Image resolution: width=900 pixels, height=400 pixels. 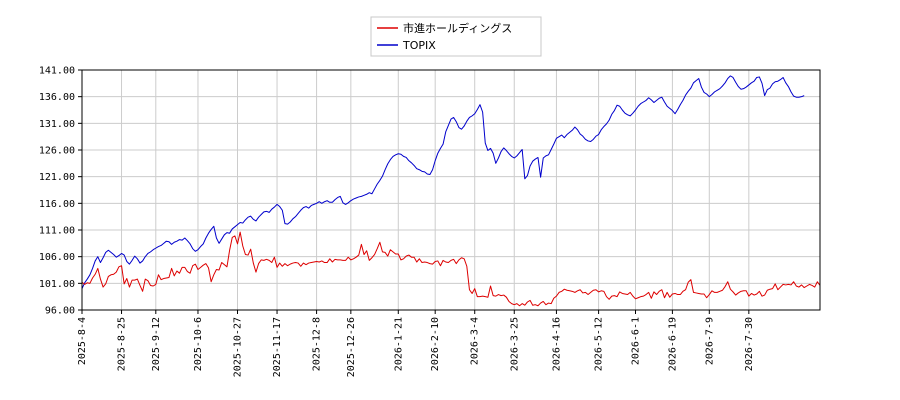 I want to click on legend-label-series-1: TOPIX, so click(x=419, y=45).